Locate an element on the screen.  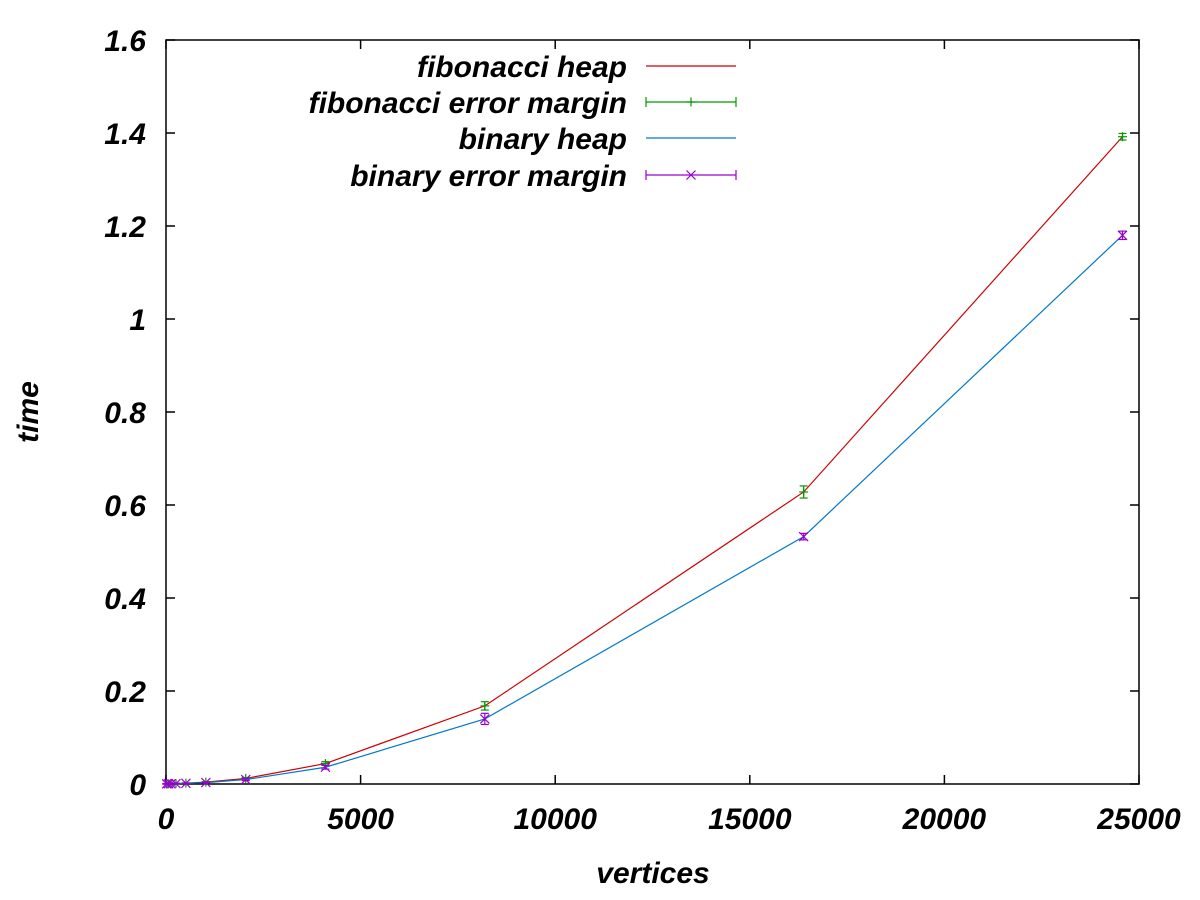
legend-label: fibonacci error margin is located at coordinates (468, 103).